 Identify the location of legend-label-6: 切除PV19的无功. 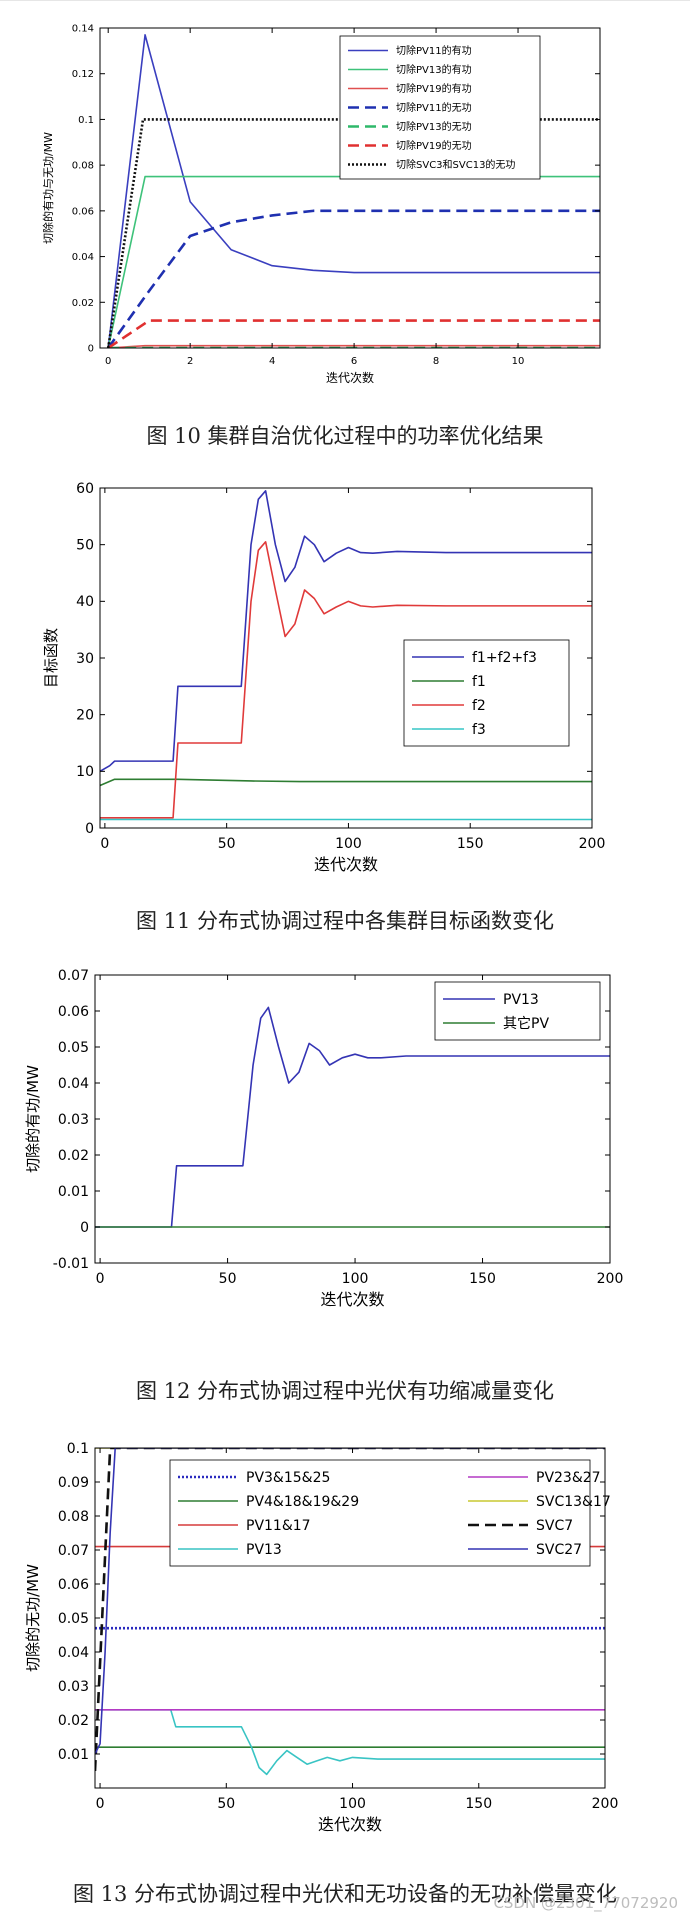
(434, 145).